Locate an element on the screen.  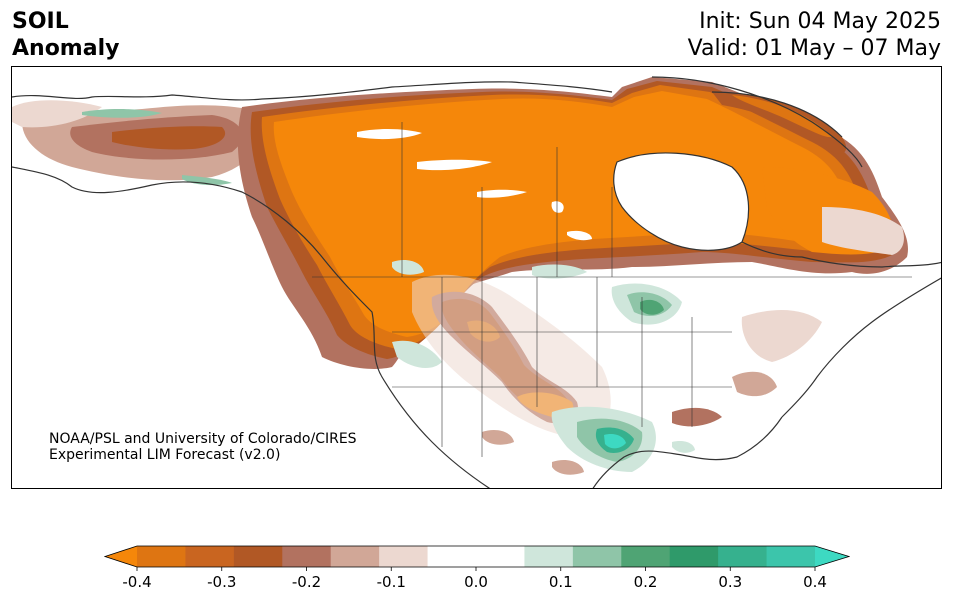
init-date: Init: Sun 04 May 2025 is located at coordinates (820, 21).